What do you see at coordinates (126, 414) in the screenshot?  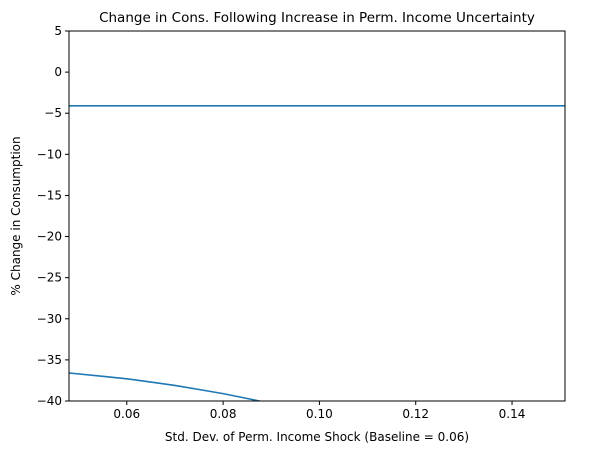 I see `x-tick-label: 0.06` at bounding box center [126, 414].